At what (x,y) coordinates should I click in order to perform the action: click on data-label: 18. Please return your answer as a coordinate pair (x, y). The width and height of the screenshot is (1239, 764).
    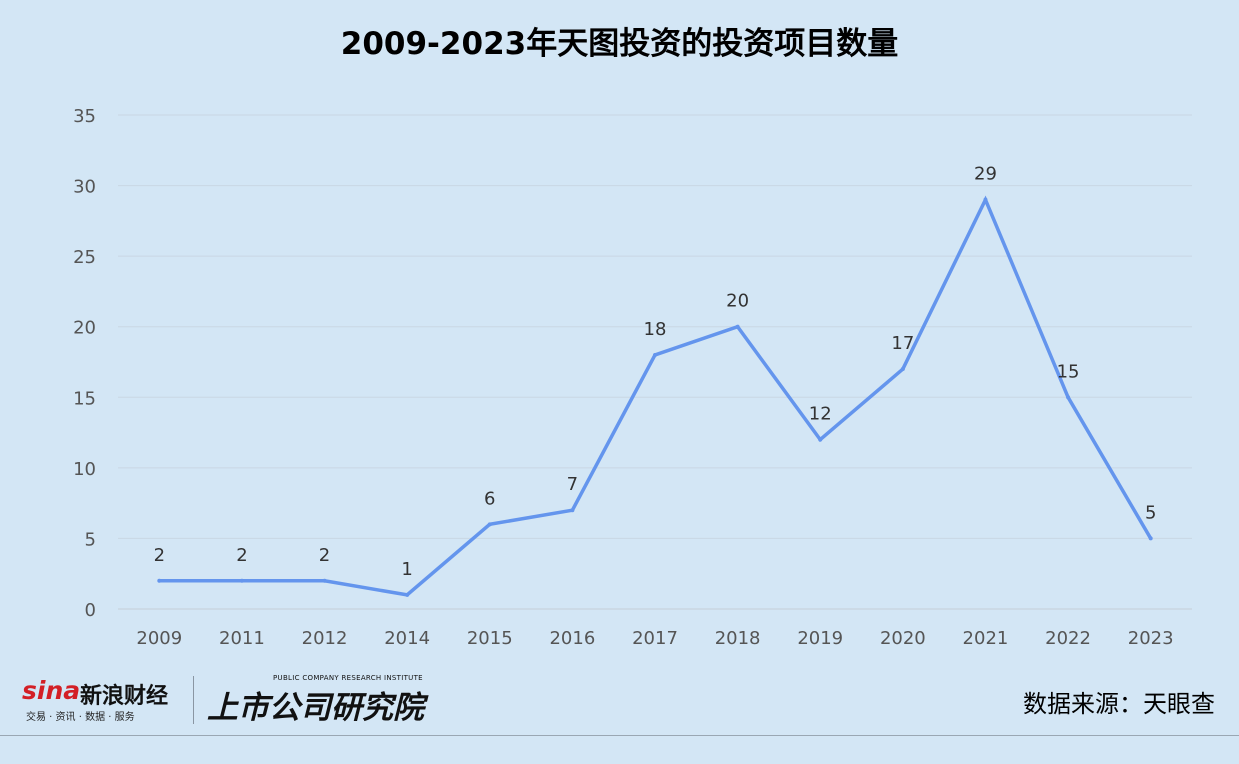
    Looking at the image, I should click on (655, 329).